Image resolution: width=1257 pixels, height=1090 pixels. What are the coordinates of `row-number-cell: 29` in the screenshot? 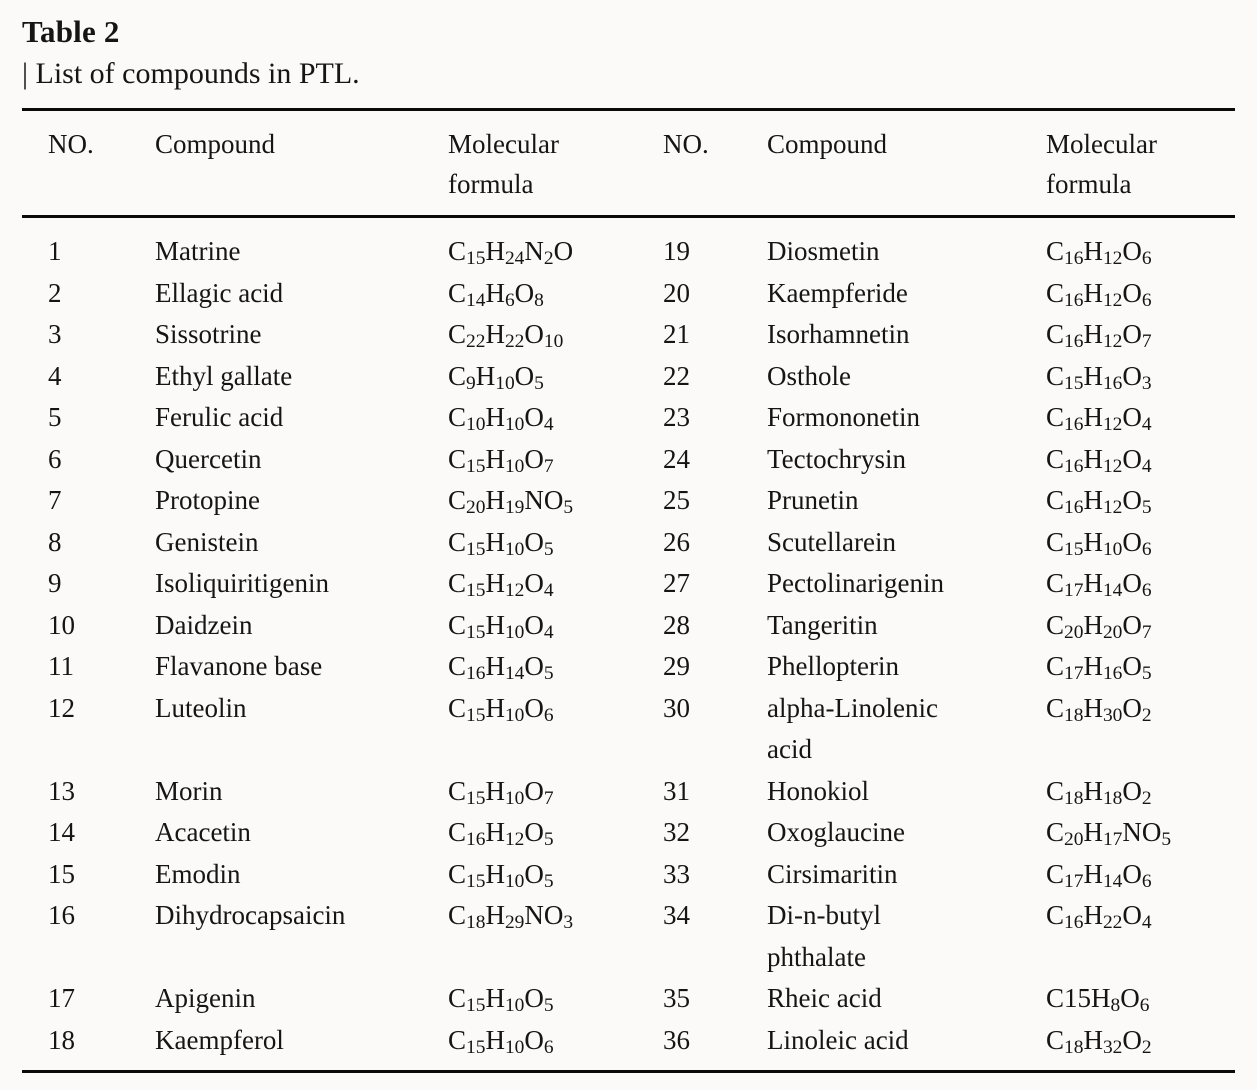 It's located at (676, 666).